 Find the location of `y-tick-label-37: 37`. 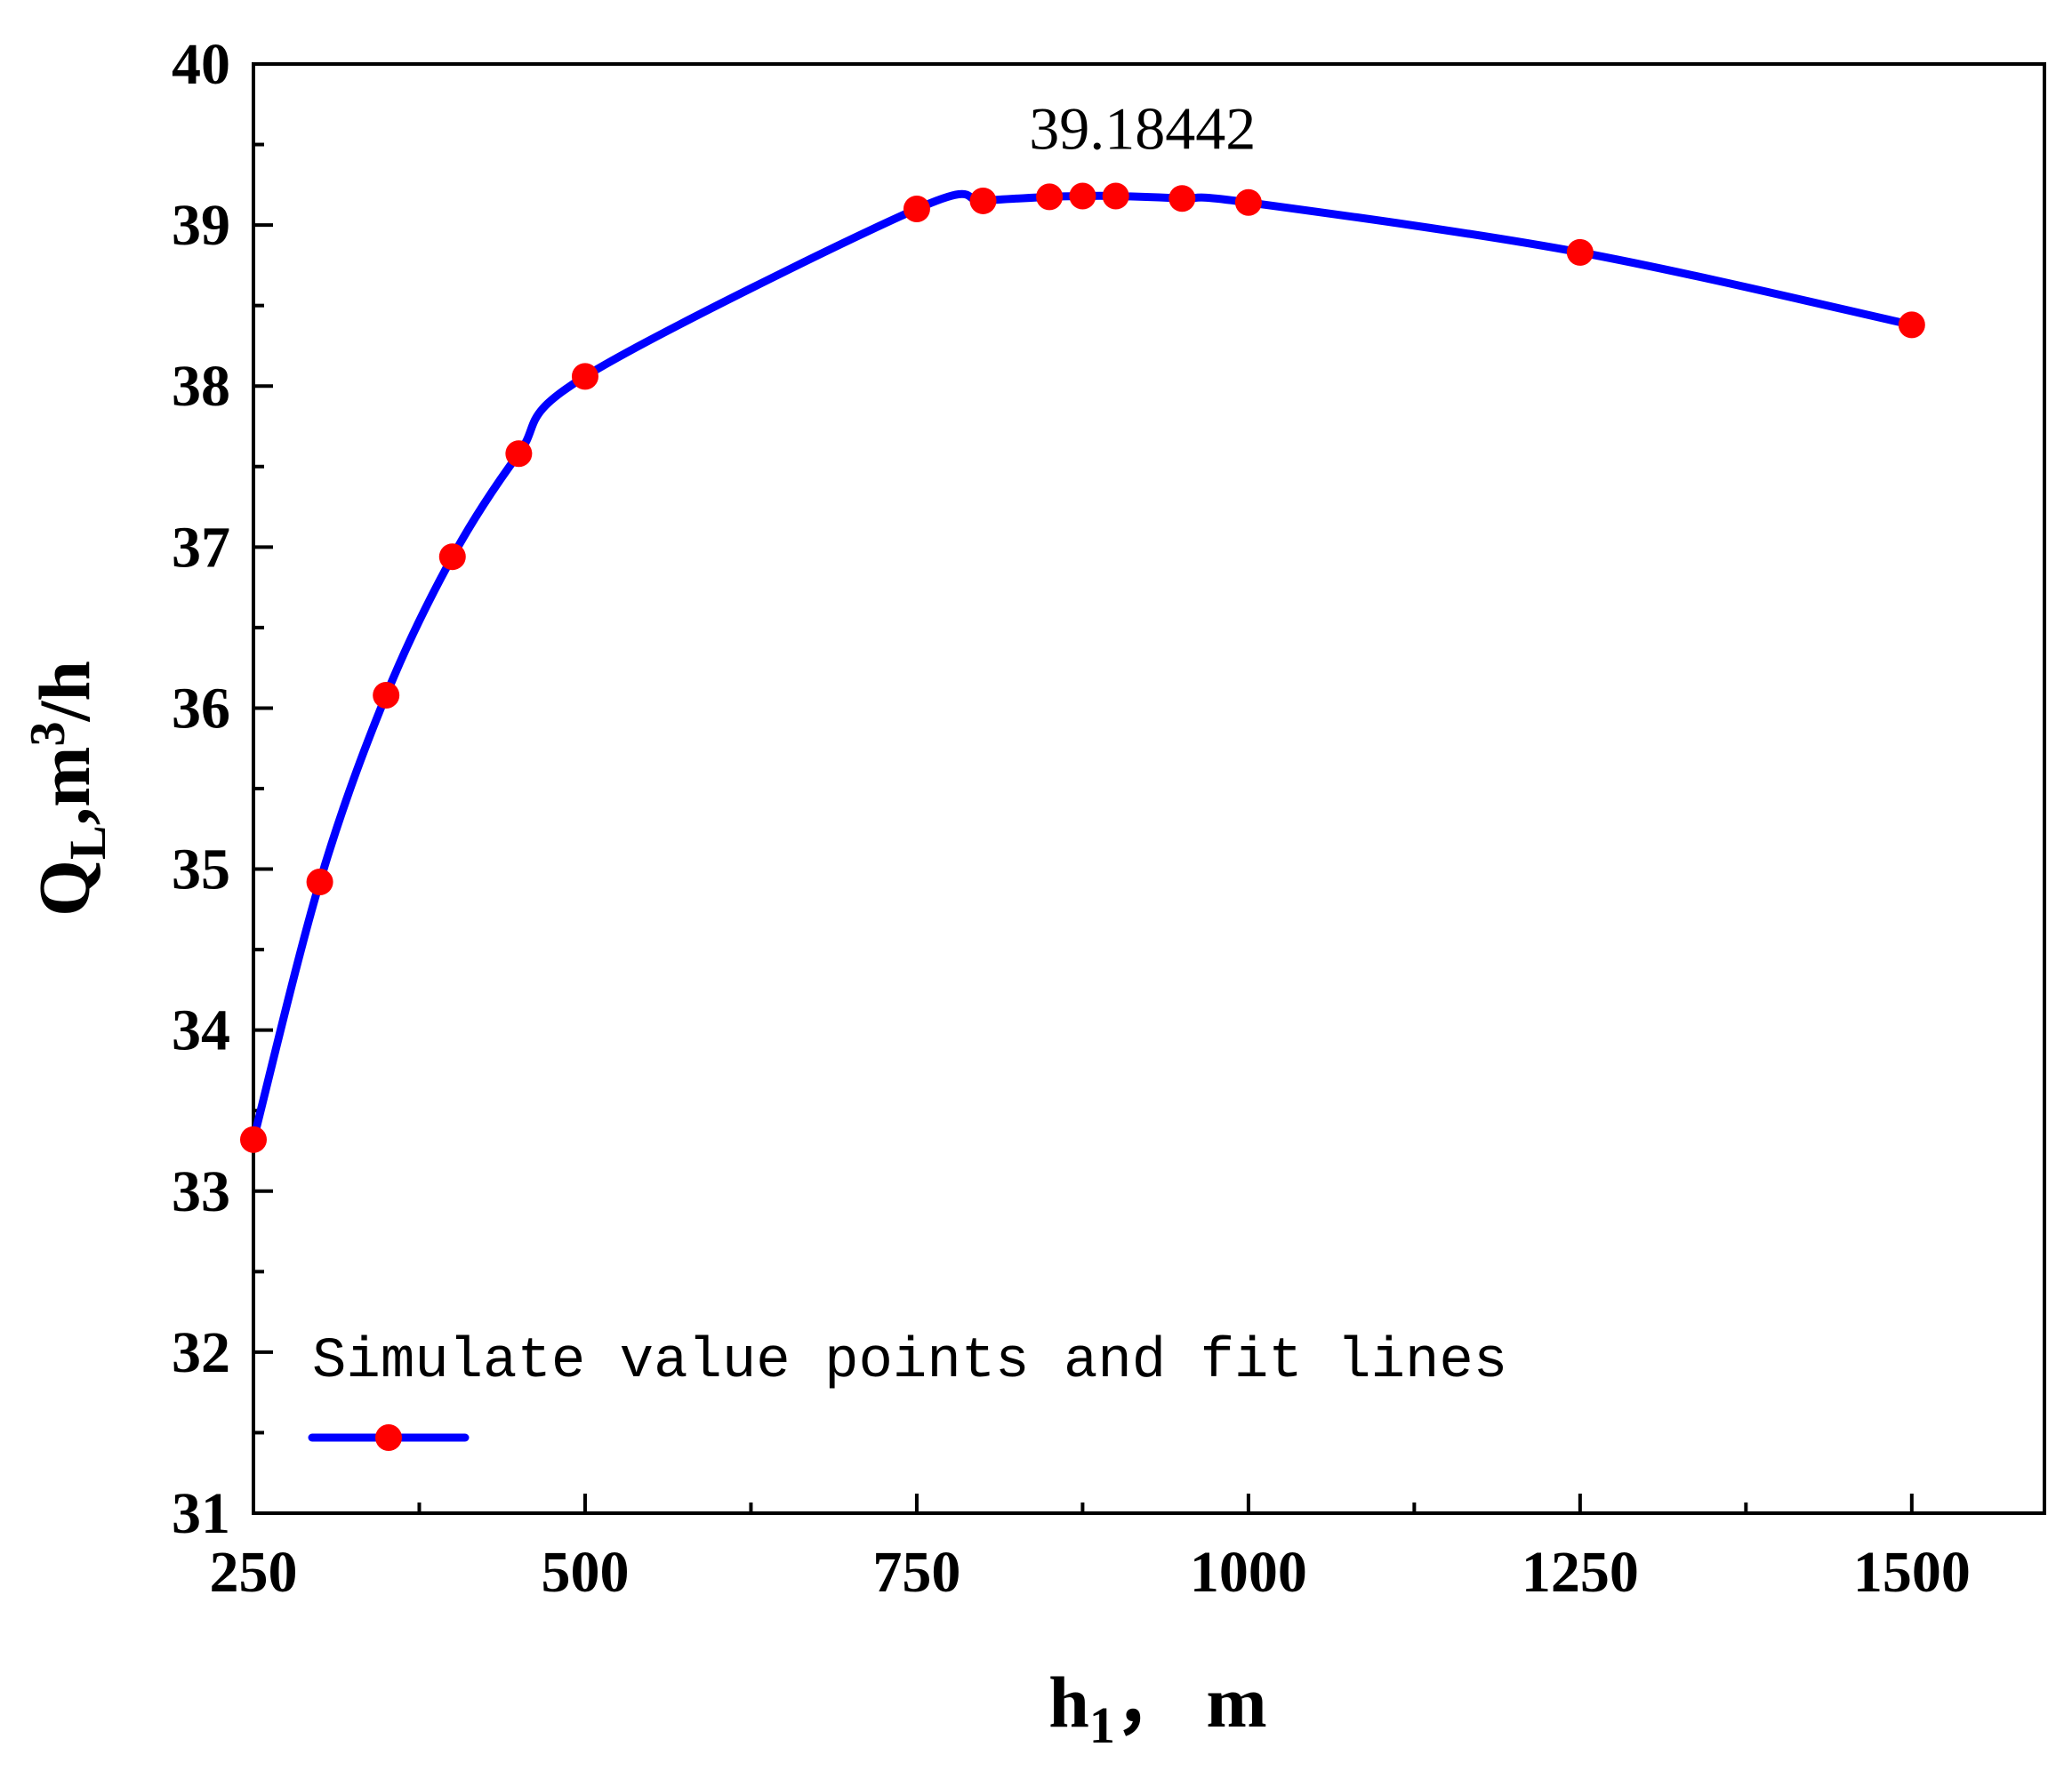

y-tick-label-37: 37 is located at coordinates (201, 547).